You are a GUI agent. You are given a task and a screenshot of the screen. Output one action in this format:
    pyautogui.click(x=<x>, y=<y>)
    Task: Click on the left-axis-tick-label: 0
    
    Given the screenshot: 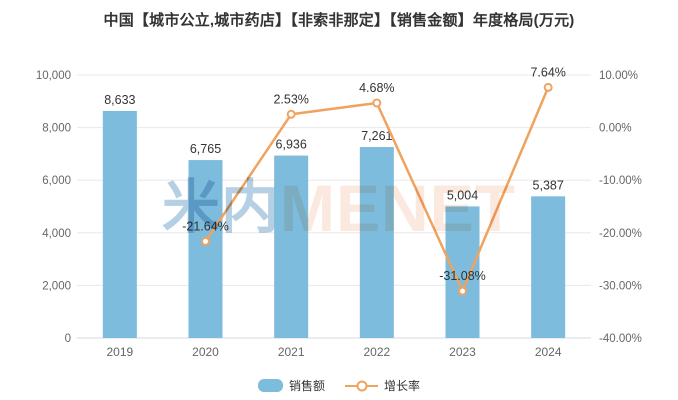 What is the action you would take?
    pyautogui.click(x=68, y=339)
    